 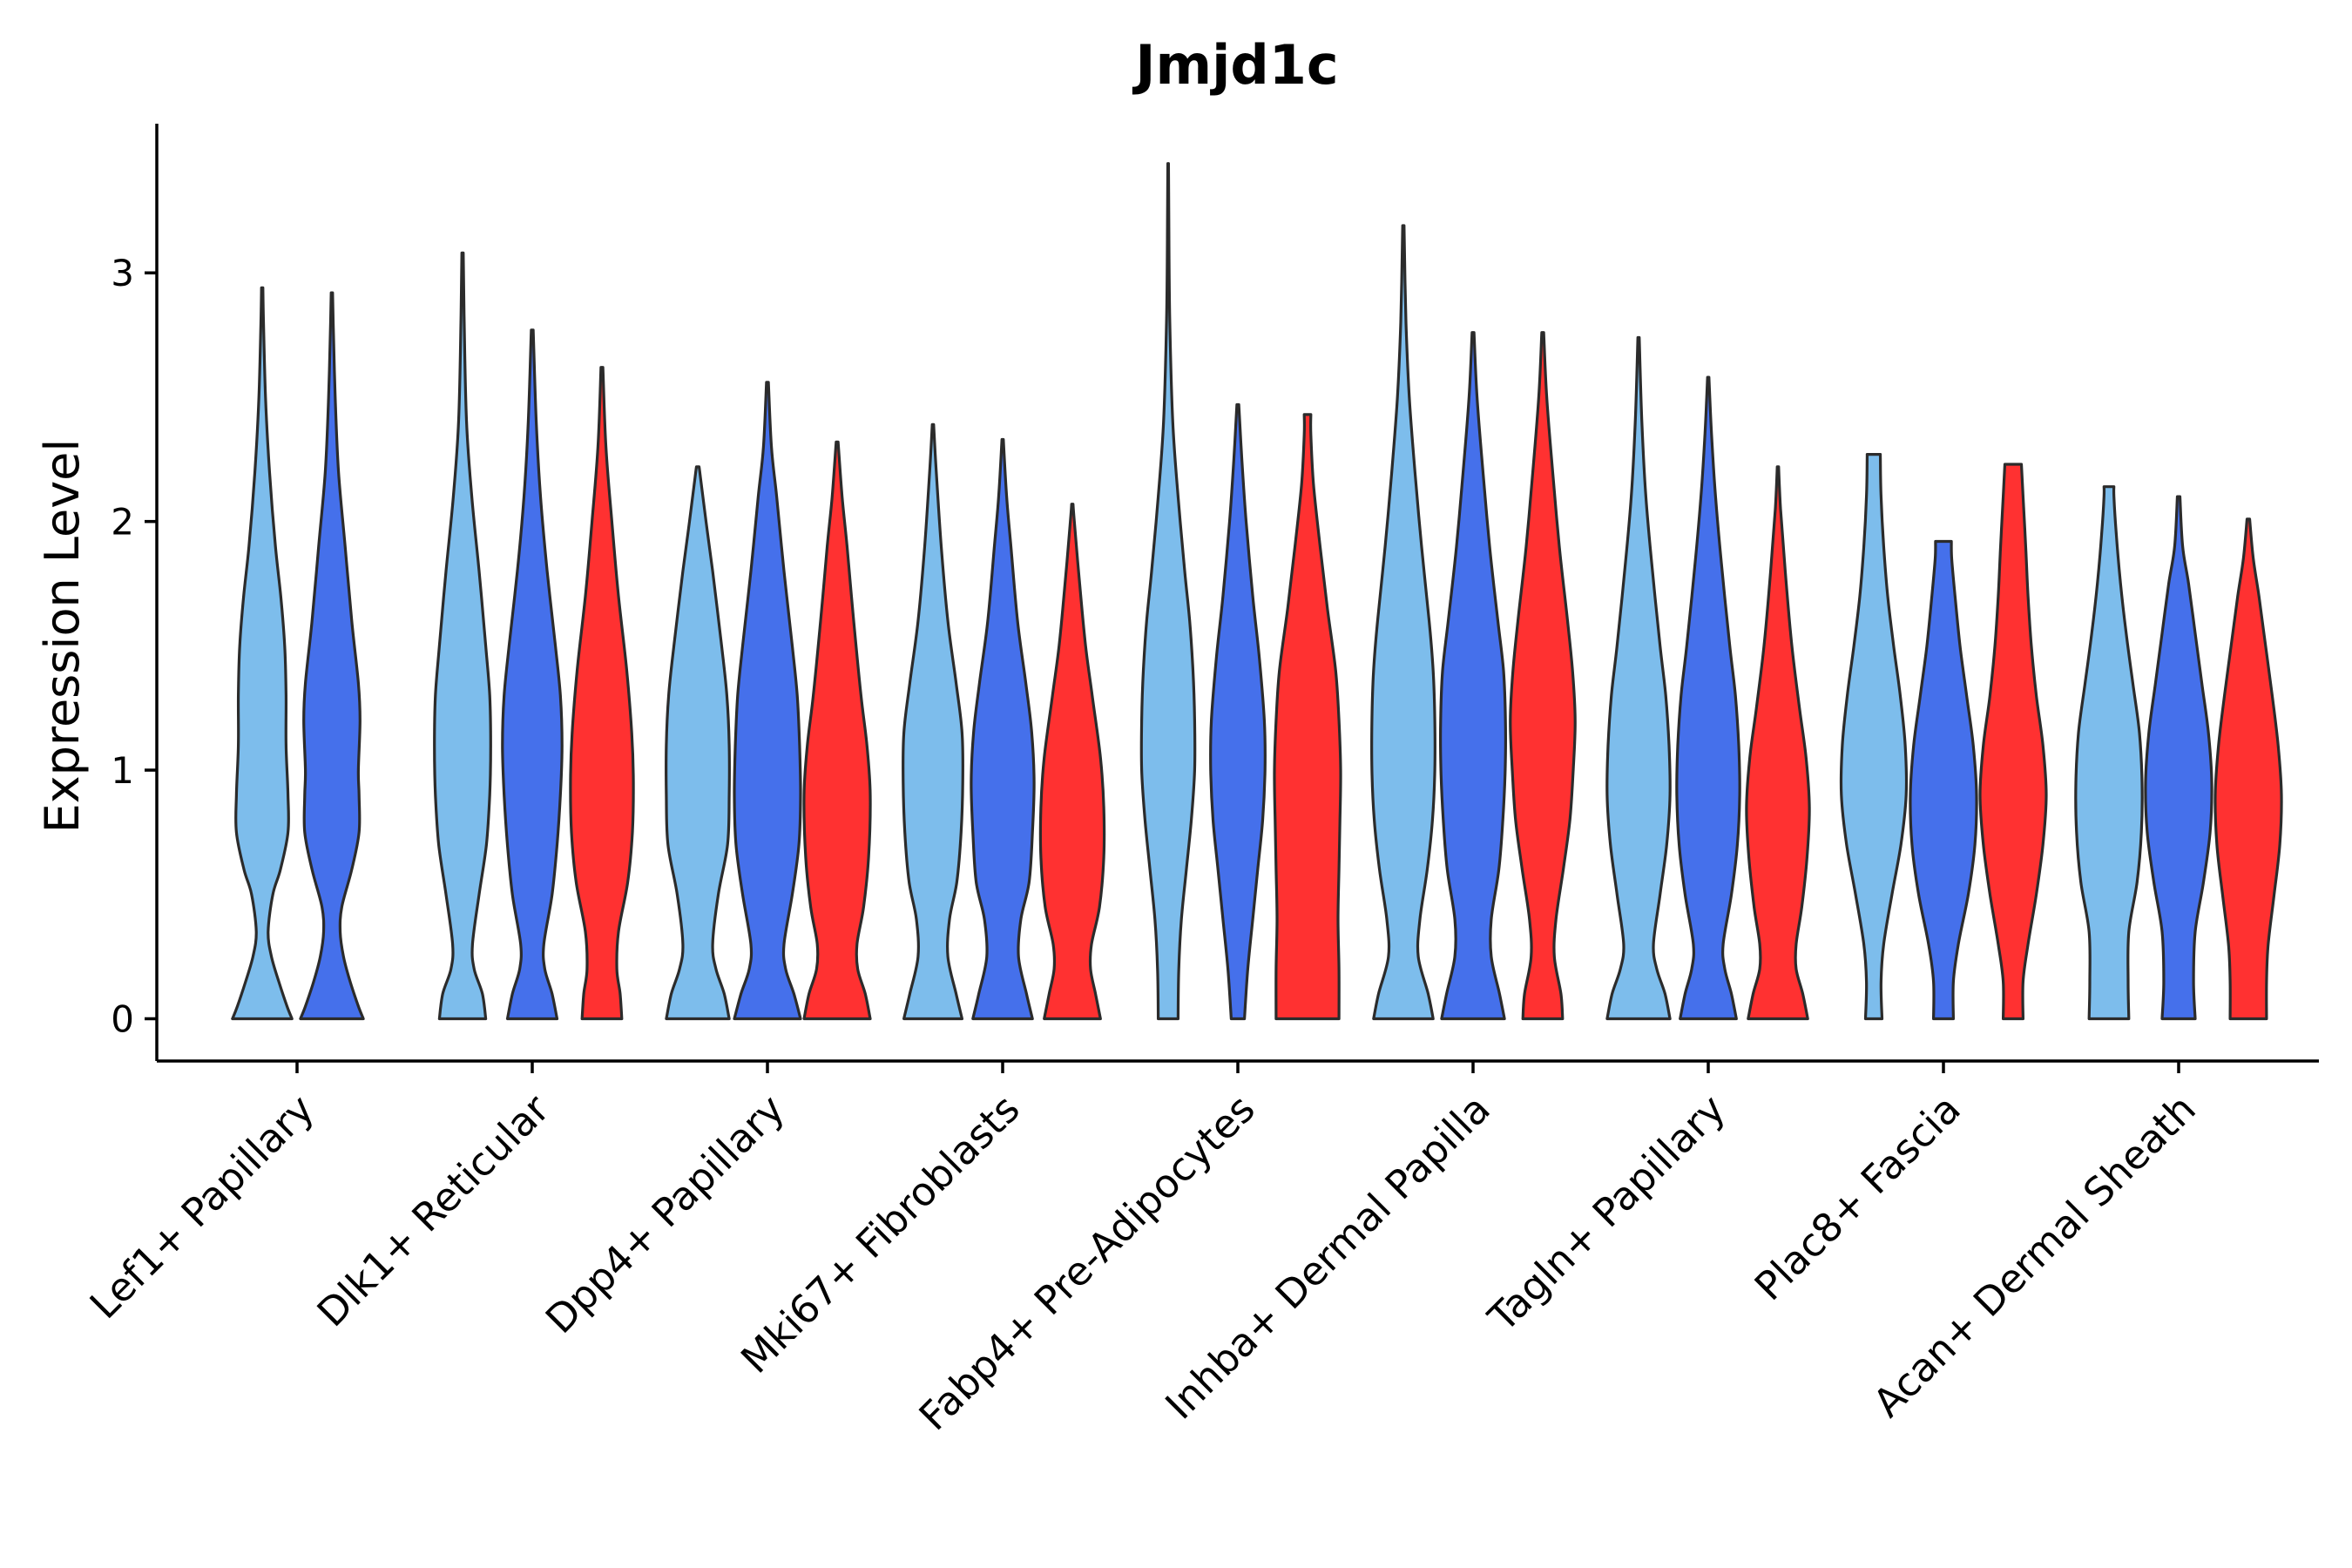 I want to click on y-tick-label: 3, so click(x=122, y=273).